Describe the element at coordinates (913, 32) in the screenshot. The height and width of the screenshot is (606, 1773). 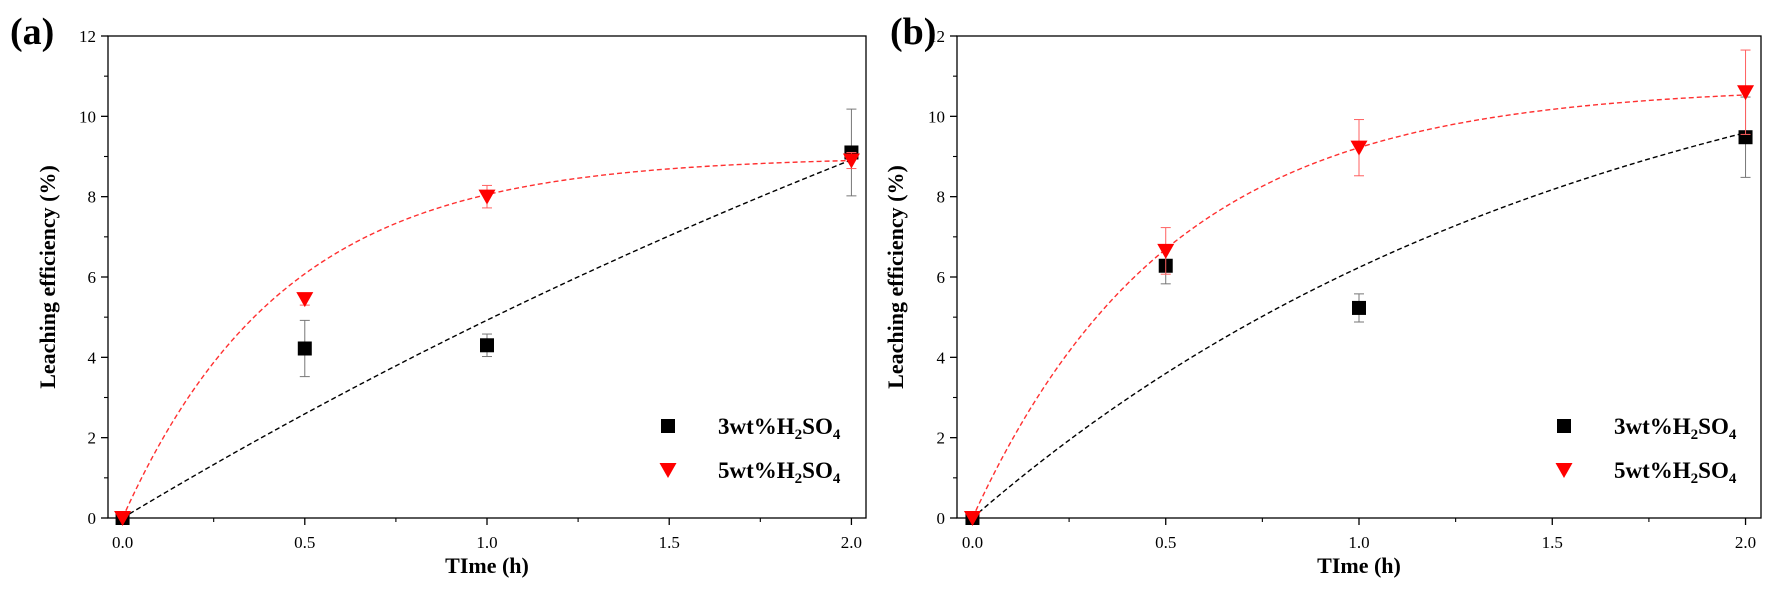
I see `panel-label: (b)` at that location.